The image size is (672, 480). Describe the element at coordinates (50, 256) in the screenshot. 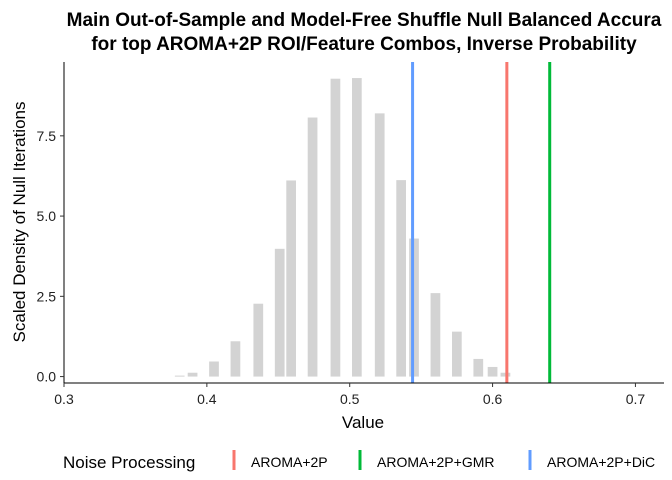

I see `y-ticks: 0.0 2.5 5.0 7.5` at that location.